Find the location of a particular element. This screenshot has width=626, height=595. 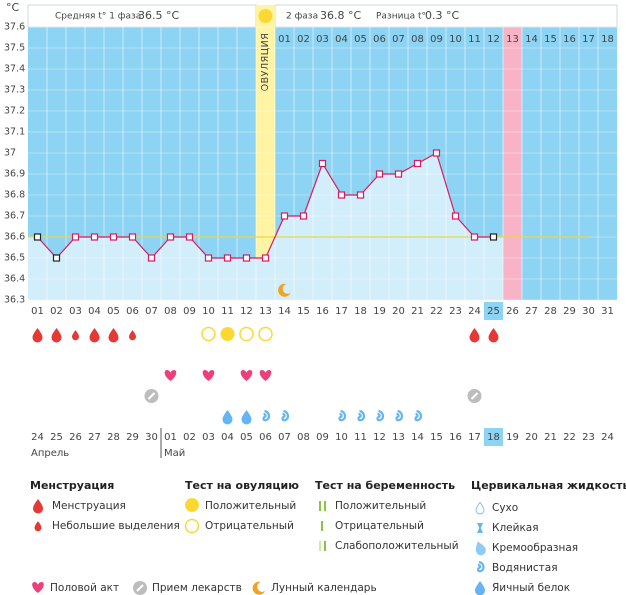

y-tick-label: 37.6 is located at coordinates (14, 27).